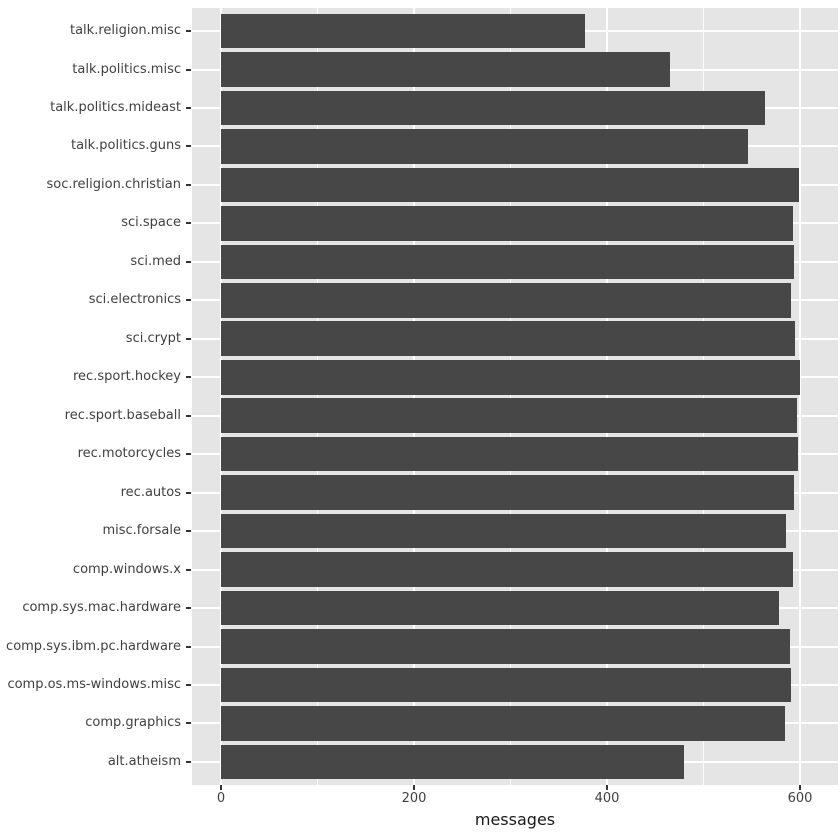  What do you see at coordinates (403, 31) in the screenshot?
I see `bar-talk.religion.misc` at bounding box center [403, 31].